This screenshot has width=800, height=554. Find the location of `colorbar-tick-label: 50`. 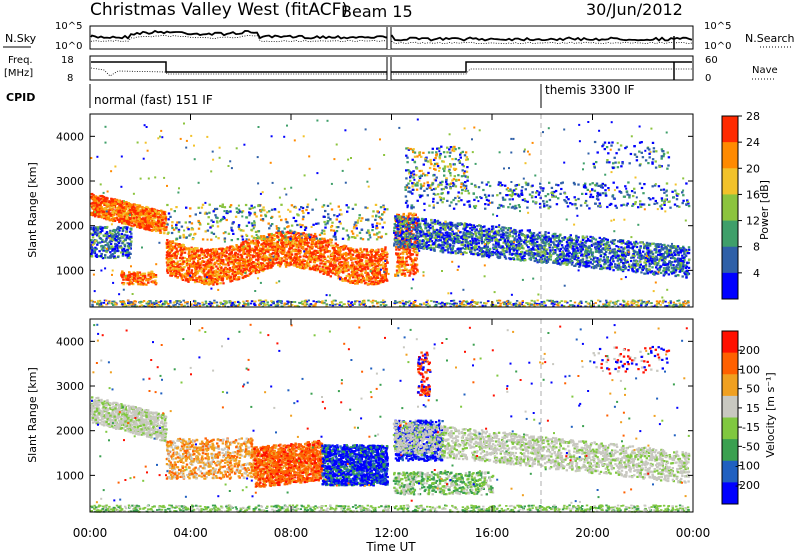

colorbar-tick-label: 50 is located at coordinates (753, 389).